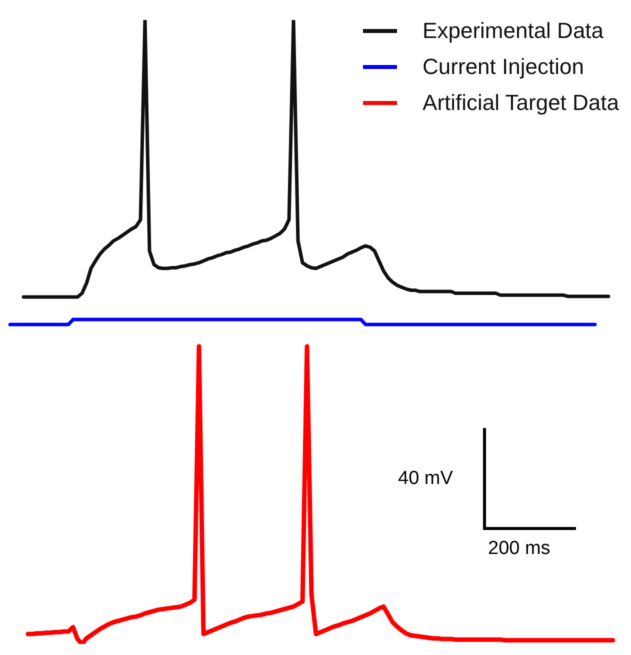  Describe the element at coordinates (513, 31) in the screenshot. I see `legend-label: Experimental Data` at that location.